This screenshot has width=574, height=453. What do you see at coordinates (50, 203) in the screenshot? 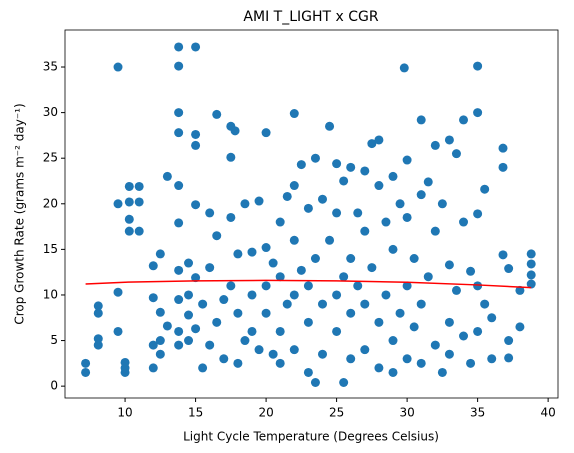
I see `y-tick-label: 20` at bounding box center [50, 203].